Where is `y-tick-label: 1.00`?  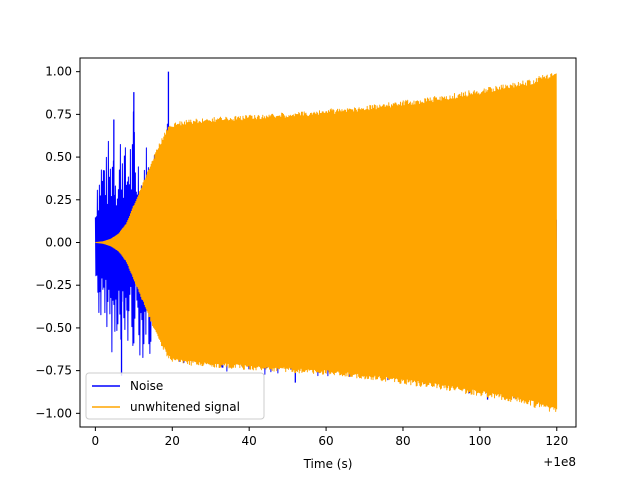
y-tick-label: 1.00 is located at coordinates (58, 72).